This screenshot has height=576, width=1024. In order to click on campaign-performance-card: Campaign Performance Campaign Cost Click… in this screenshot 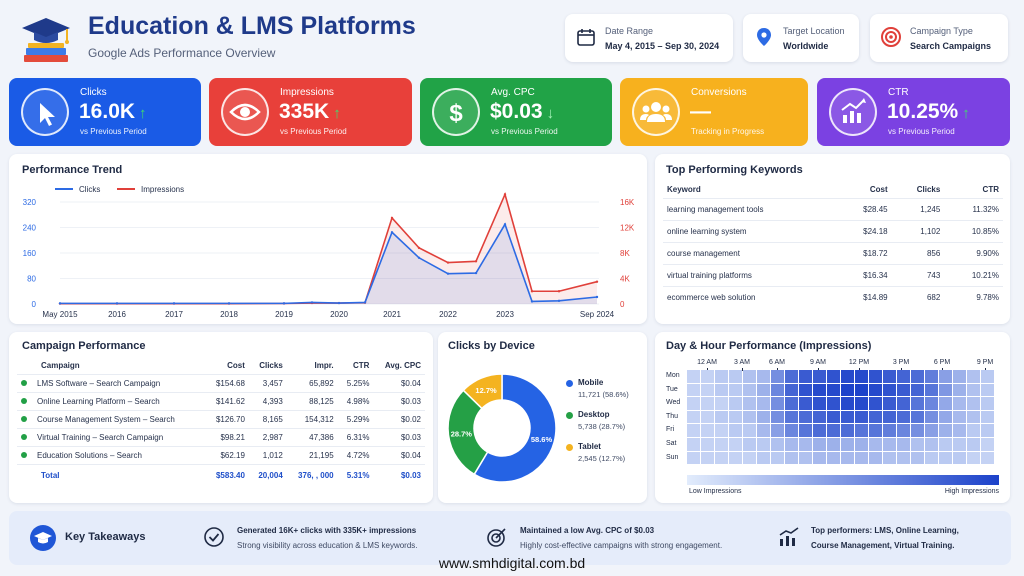, I will do `click(221, 417)`.